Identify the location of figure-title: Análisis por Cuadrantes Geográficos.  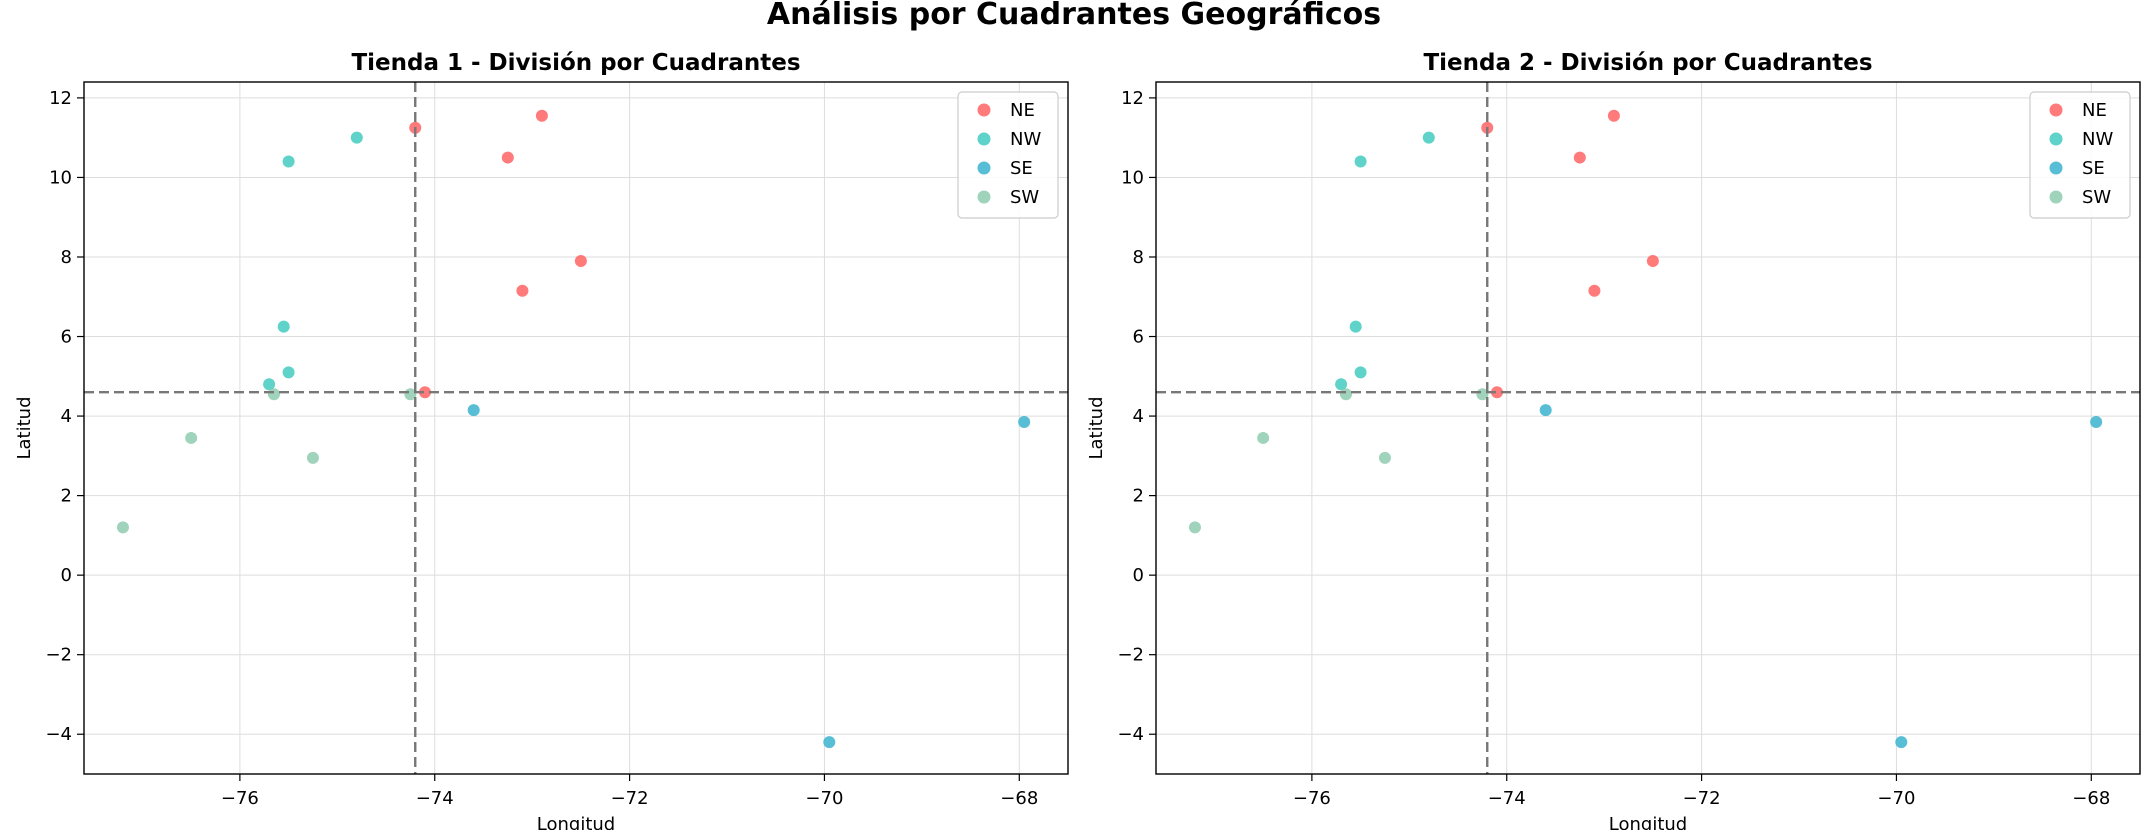
(1074, 16).